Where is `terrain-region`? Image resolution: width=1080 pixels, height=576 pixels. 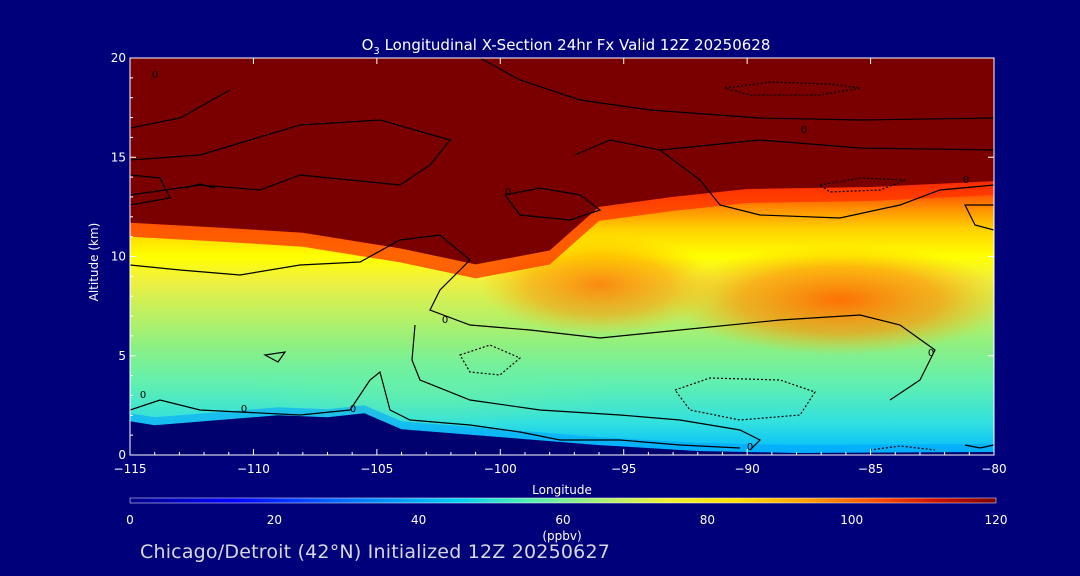 terrain-region is located at coordinates (562, 434).